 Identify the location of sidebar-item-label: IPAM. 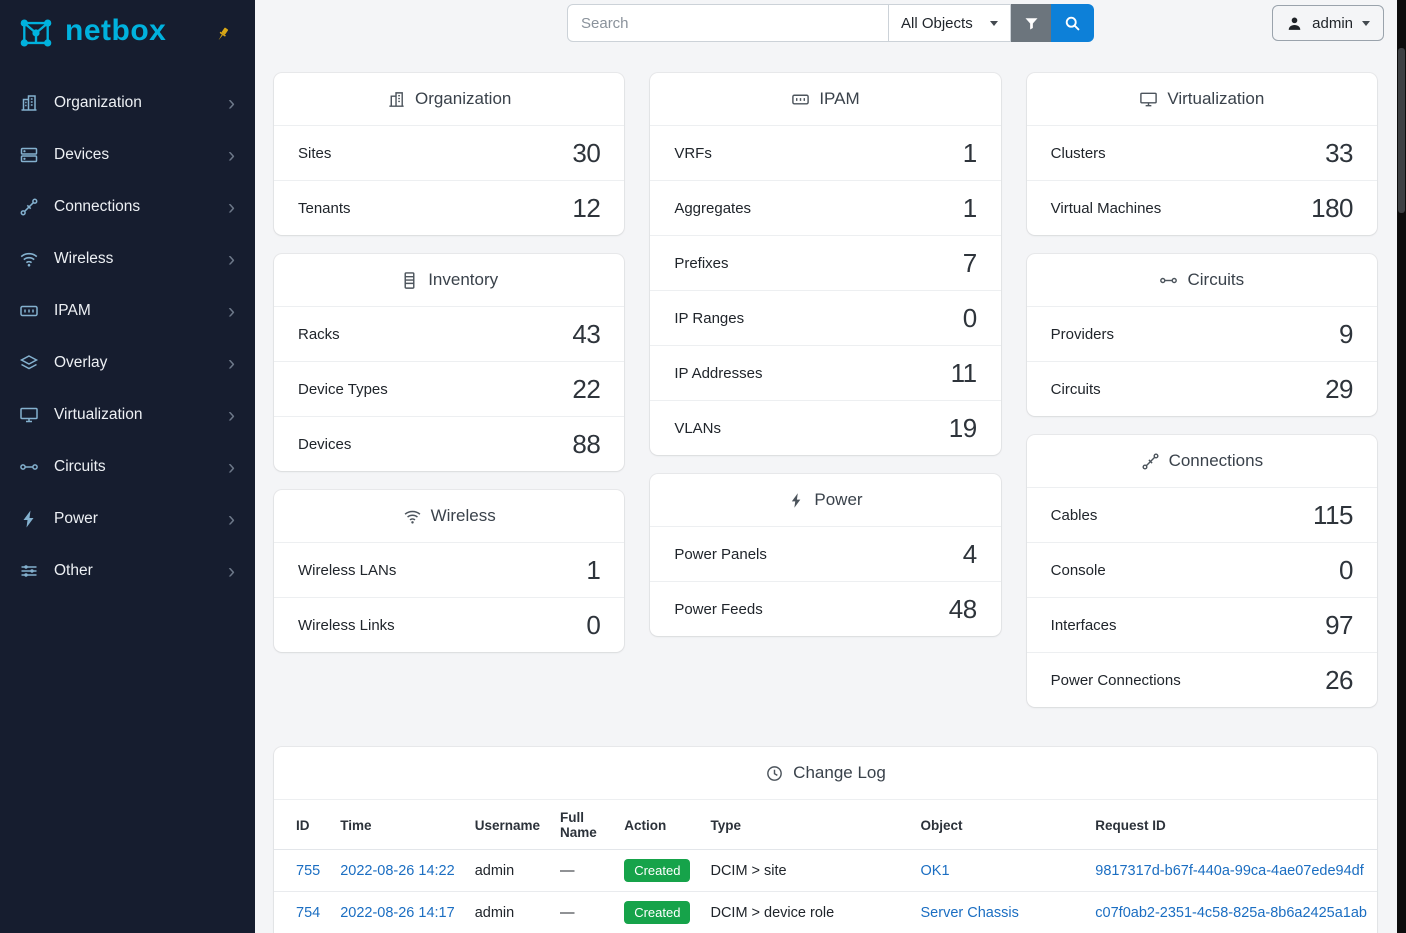
(72, 310).